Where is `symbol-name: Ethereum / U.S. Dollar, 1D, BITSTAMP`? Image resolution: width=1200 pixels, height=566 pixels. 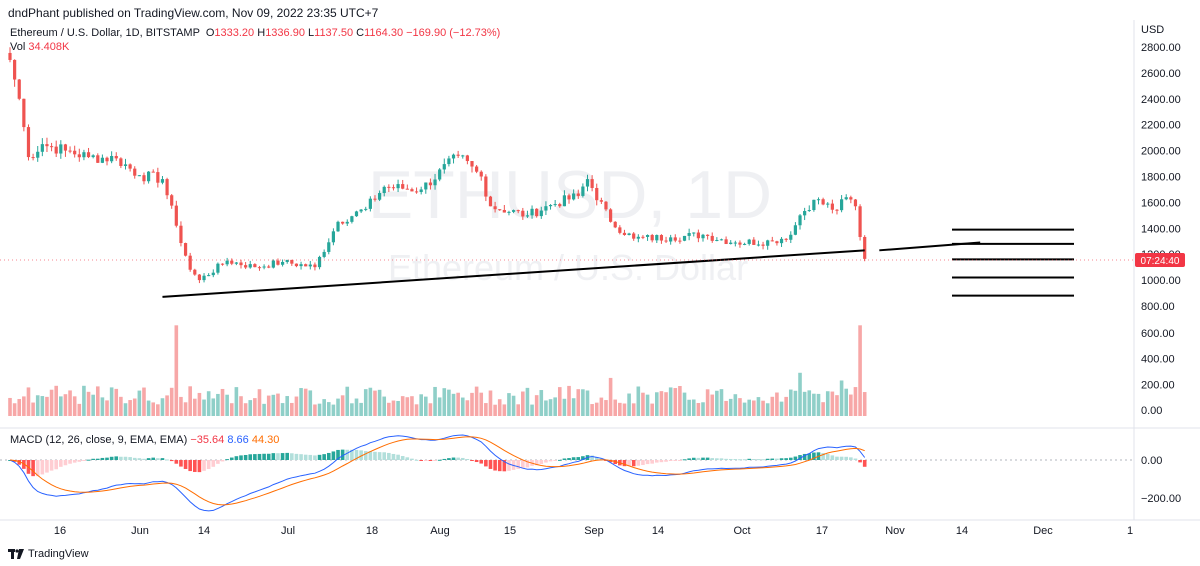
symbol-name: Ethereum / U.S. Dollar, 1D, BITSTAMP is located at coordinates (105, 33).